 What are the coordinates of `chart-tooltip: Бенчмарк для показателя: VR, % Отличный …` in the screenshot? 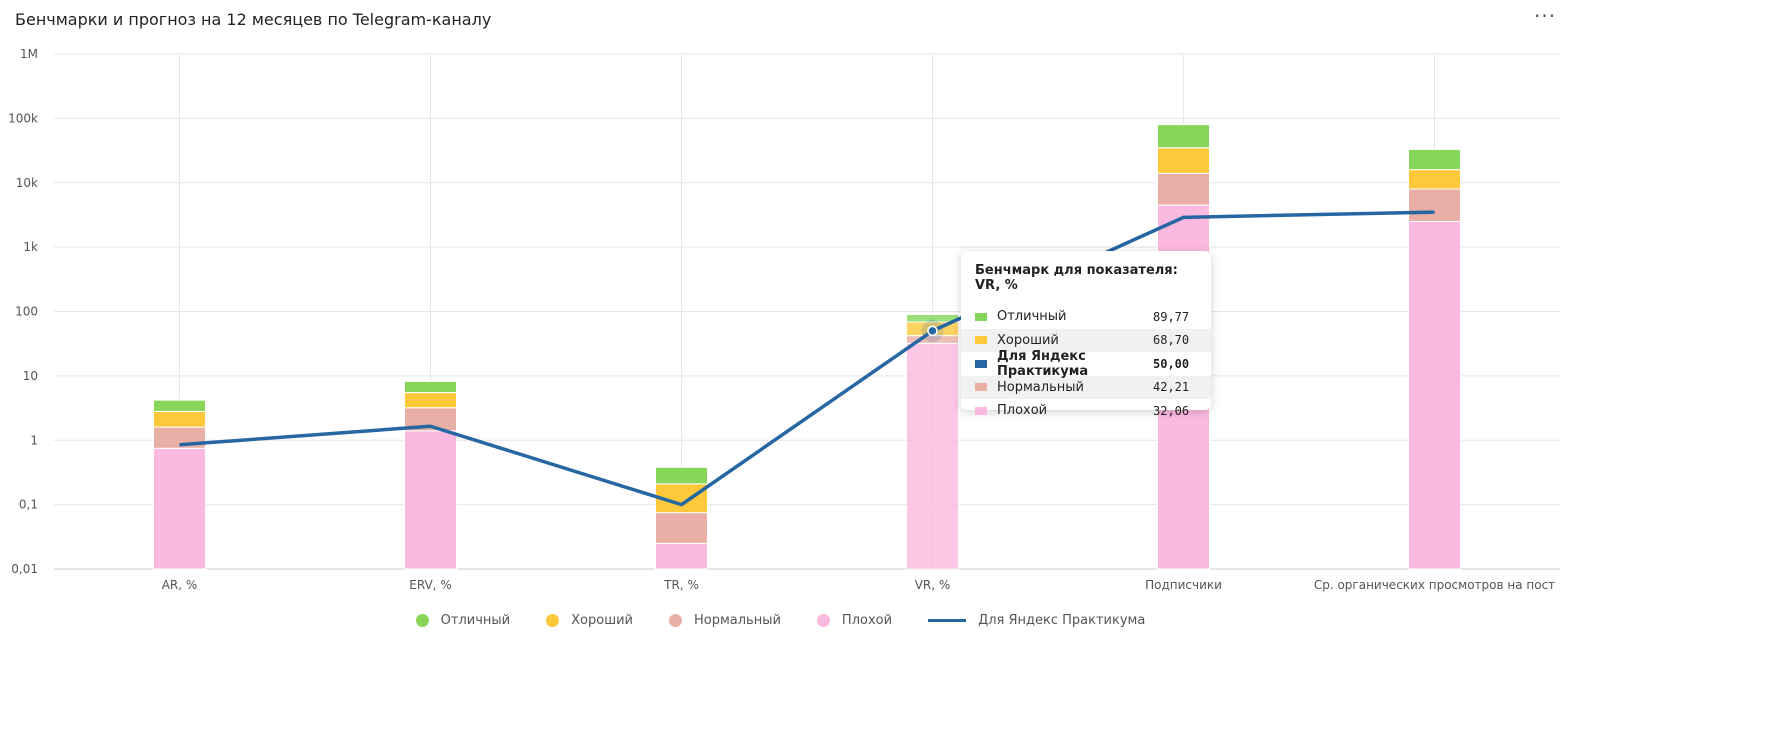 It's located at (1086, 334).